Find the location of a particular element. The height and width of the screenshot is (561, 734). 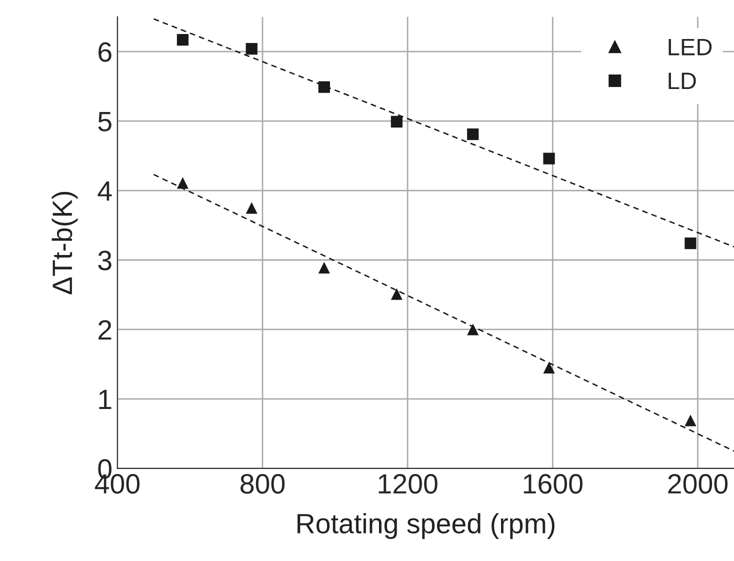

x-tick-label: 1600 is located at coordinates (553, 484).